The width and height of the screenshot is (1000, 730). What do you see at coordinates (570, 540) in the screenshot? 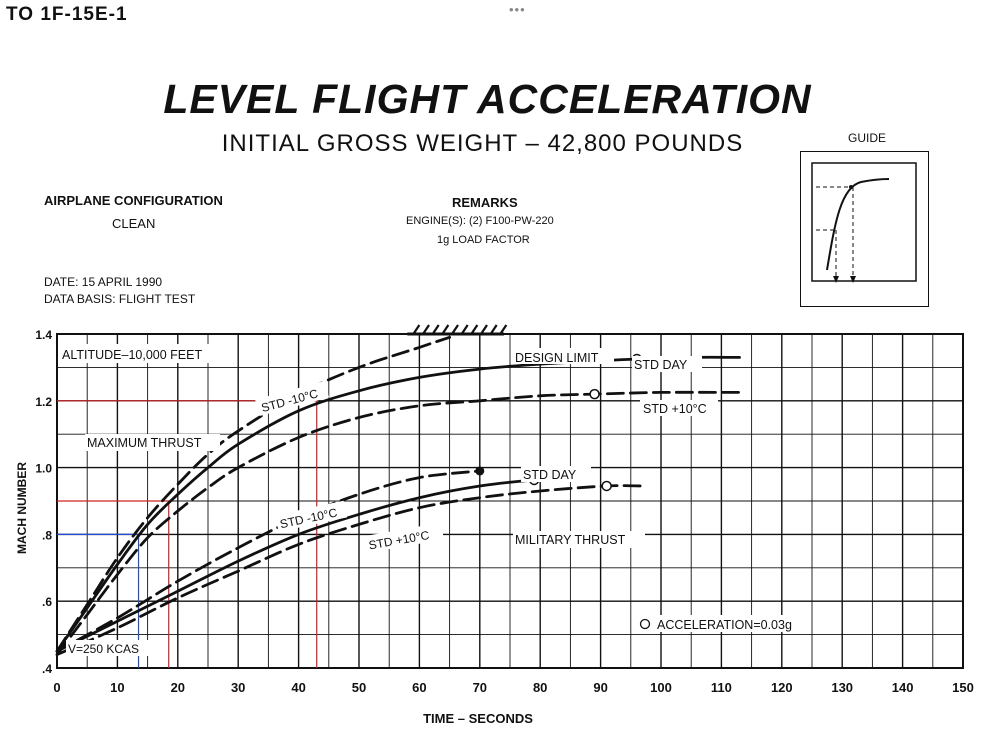
I see `mil-thrust-label: MILITARY THRUST` at bounding box center [570, 540].